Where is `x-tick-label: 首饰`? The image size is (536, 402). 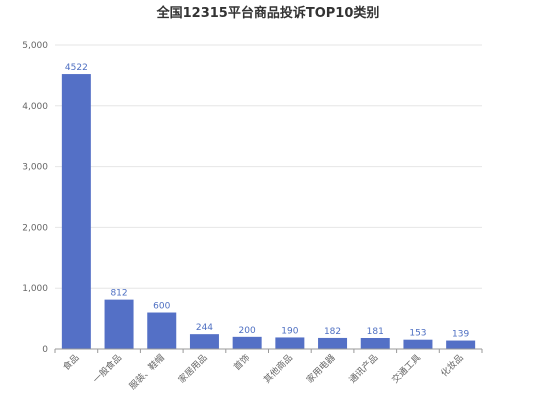
x-tick-label: 首饰 is located at coordinates (241, 362).